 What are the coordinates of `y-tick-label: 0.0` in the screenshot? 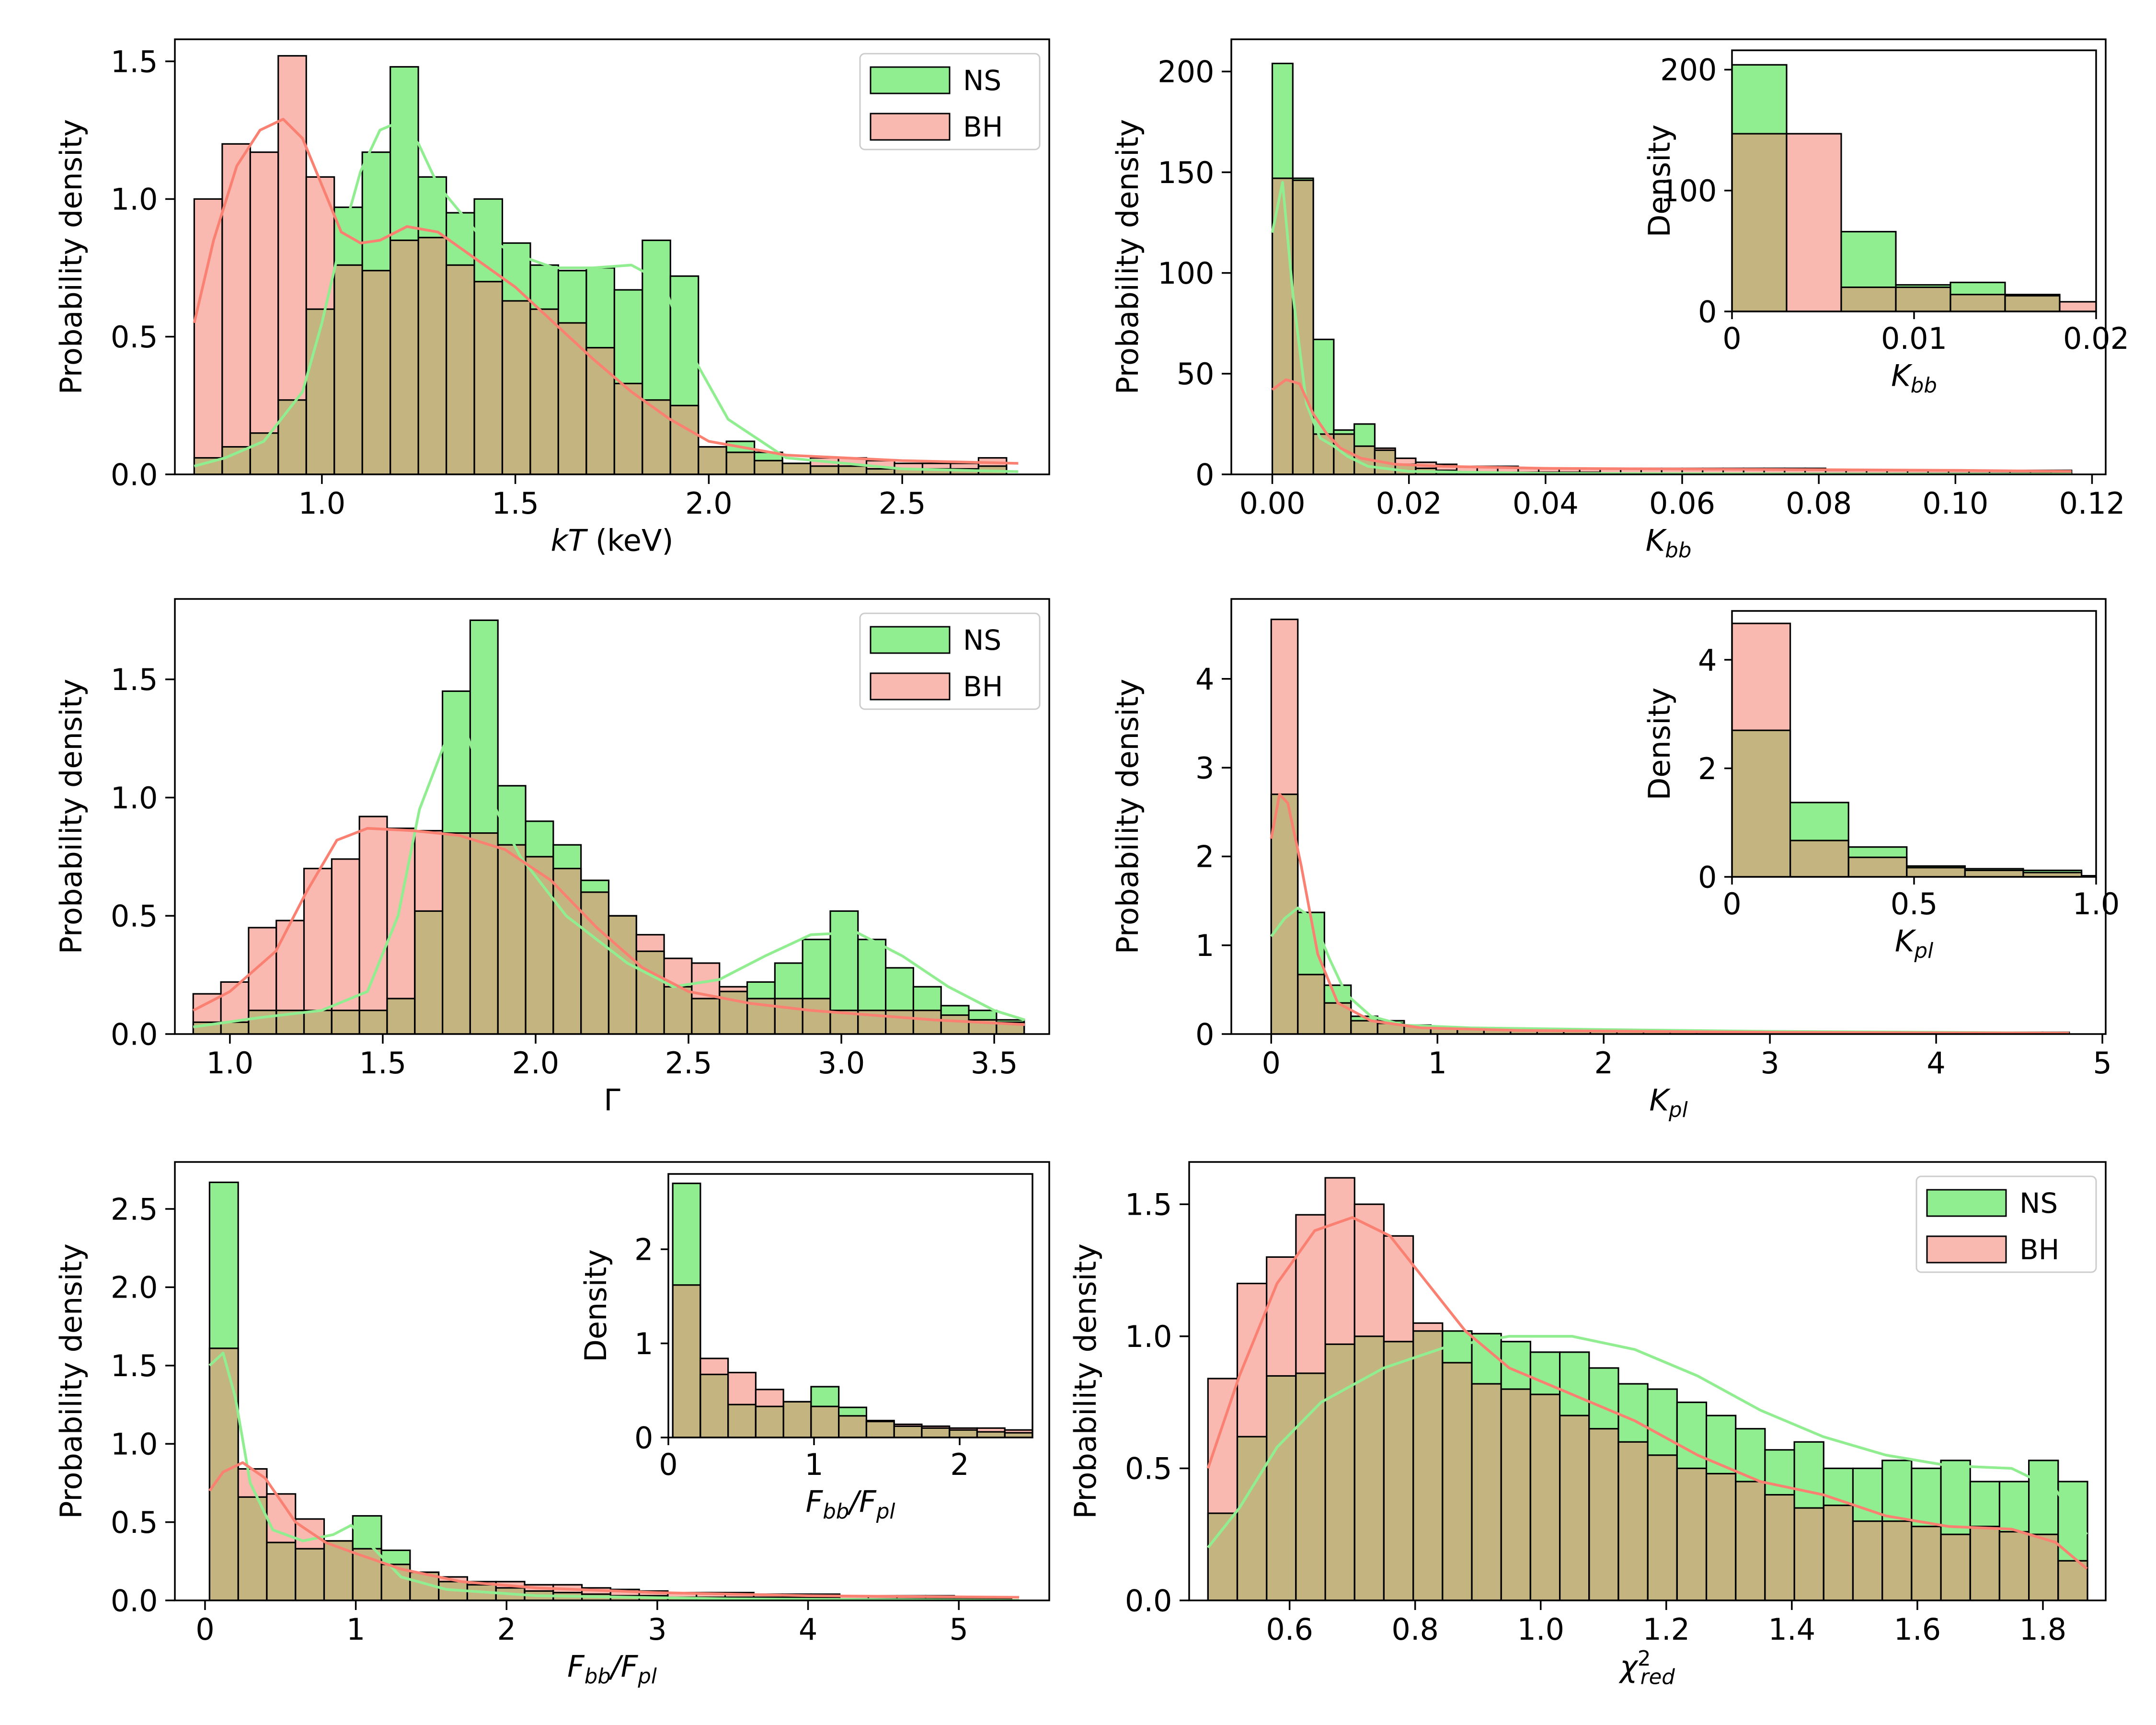 It's located at (134, 1034).